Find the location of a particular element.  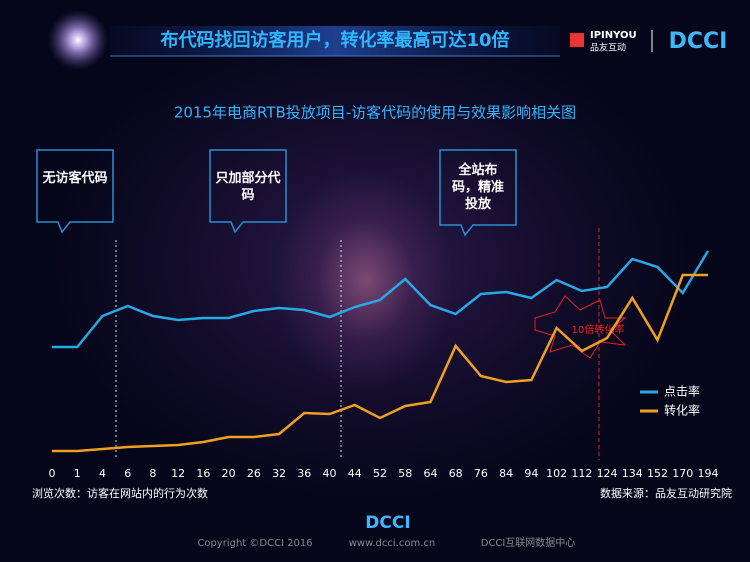

chart-title: 2015年电商RTB投放项目-访客代码的使用与效果影响相关图 is located at coordinates (375, 113).